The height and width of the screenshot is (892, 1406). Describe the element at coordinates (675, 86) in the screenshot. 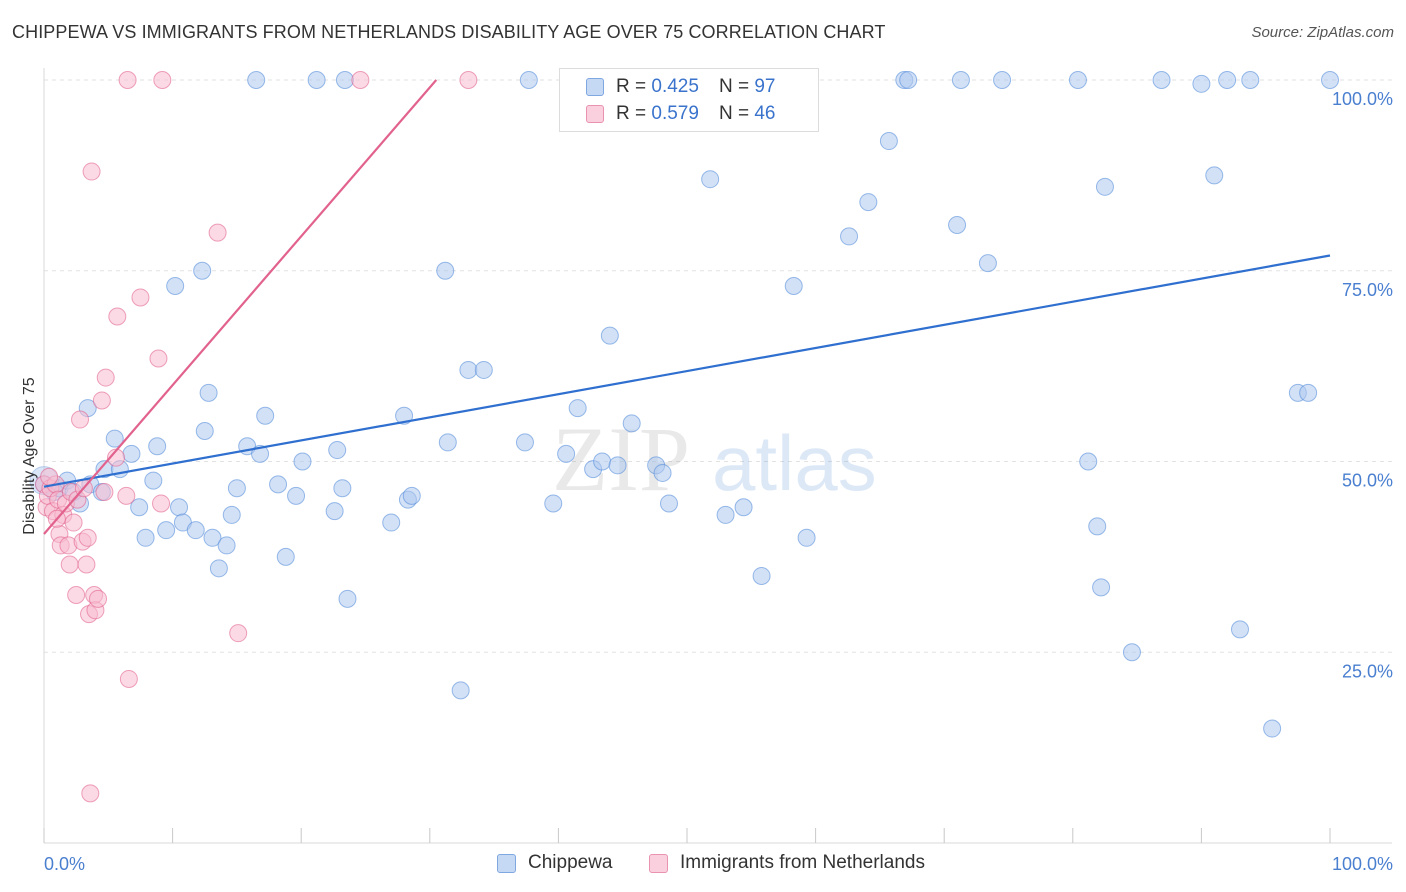

I see `legend-r-value: 0.425` at that location.